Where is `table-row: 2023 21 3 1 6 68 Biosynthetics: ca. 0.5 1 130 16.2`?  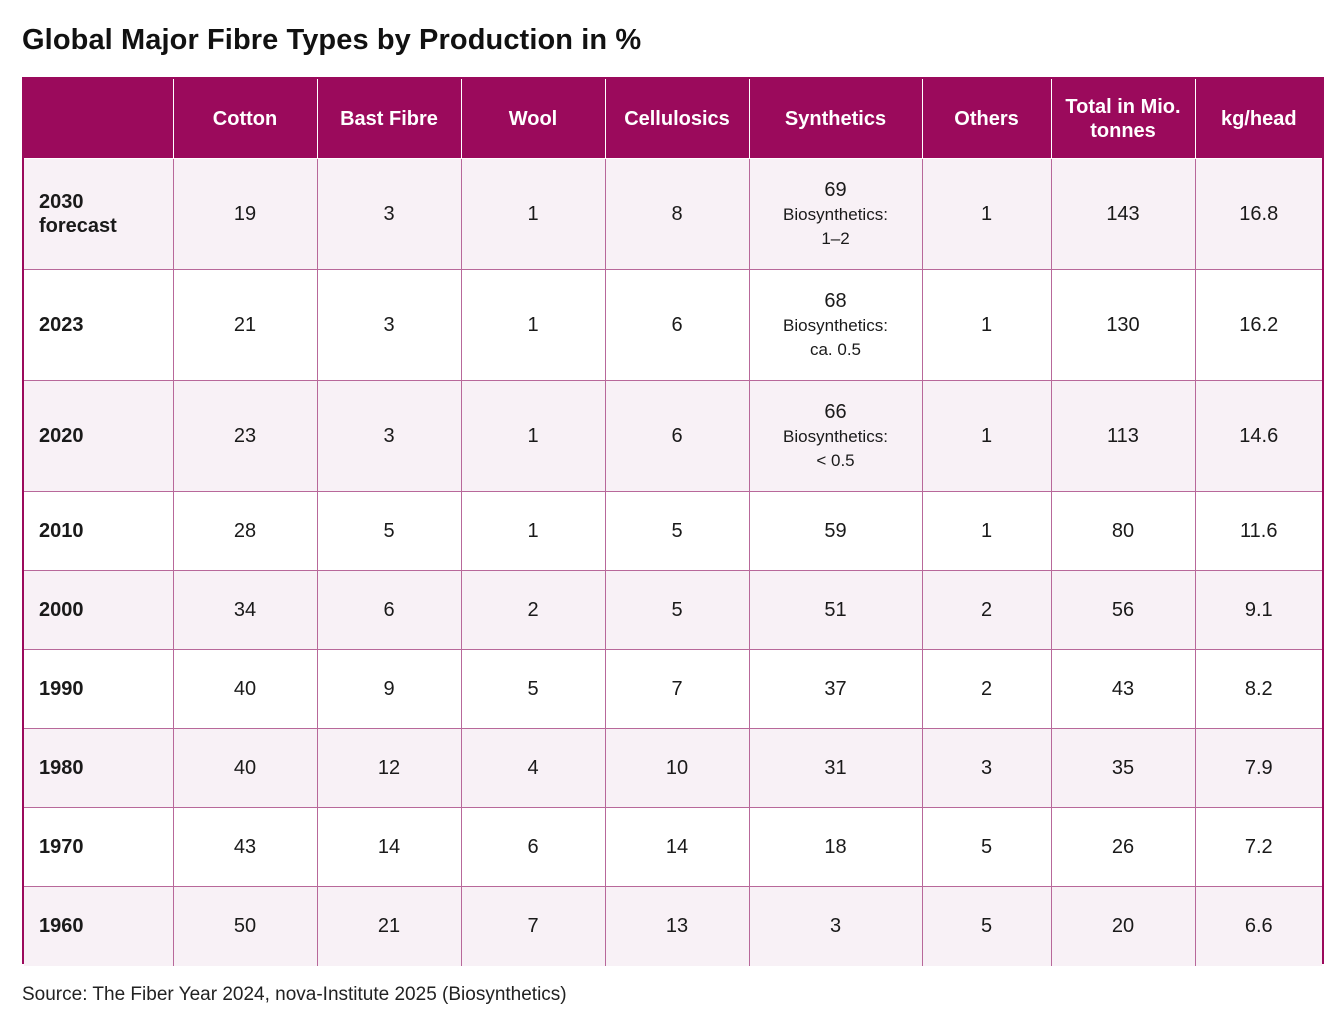
table-row: 2023 21 3 1 6 68 Biosynthetics: ca. 0.5 1 130 16.2 is located at coordinates (673, 325).